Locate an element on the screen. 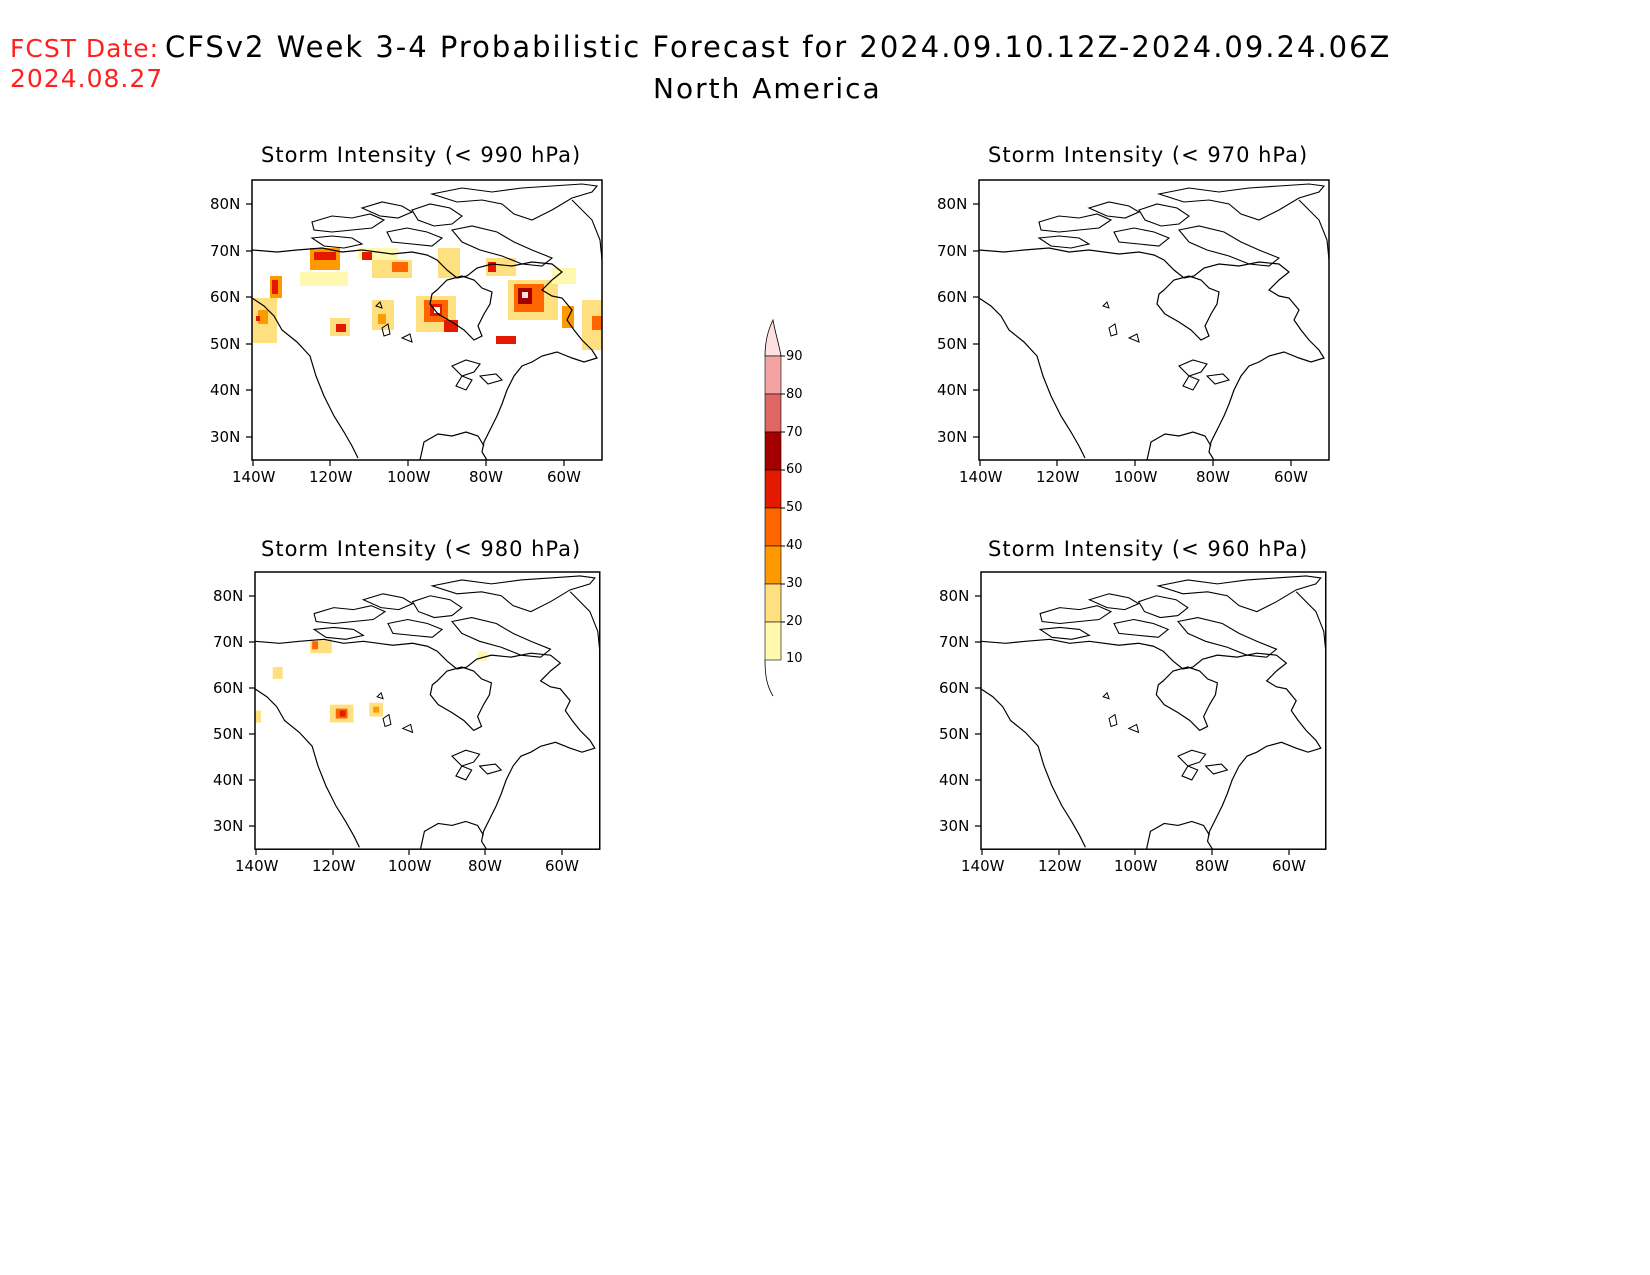 This screenshot has width=1650, height=1275. panel-title-970: Storm Intensity (< 970 hPa) is located at coordinates (1148, 155).